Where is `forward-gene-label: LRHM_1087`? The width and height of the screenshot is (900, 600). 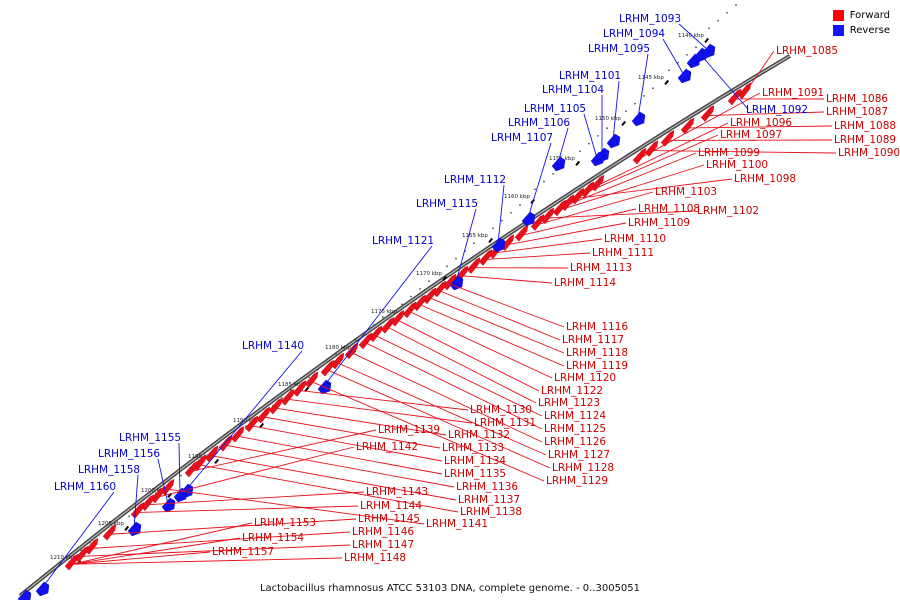 forward-gene-label: LRHM_1087 is located at coordinates (857, 112).